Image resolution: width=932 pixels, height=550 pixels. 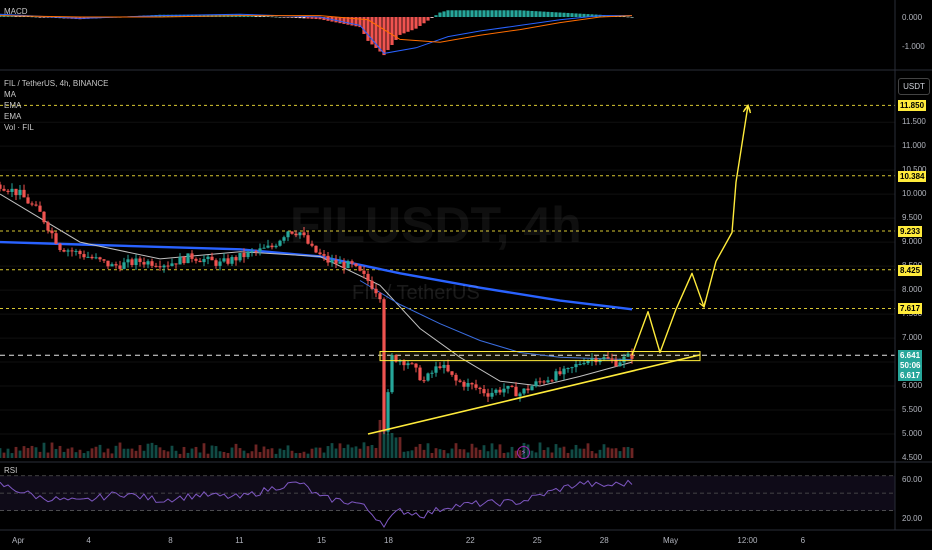 I want to click on price-tick: 5.500, so click(x=912, y=410).